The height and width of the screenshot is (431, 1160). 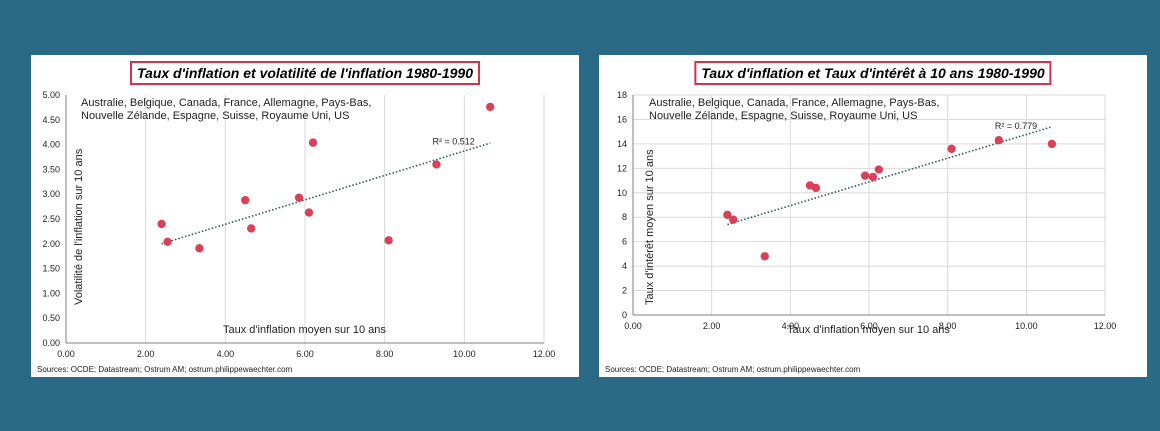 I want to click on y-tick-label: 3.50, so click(x=51, y=169).